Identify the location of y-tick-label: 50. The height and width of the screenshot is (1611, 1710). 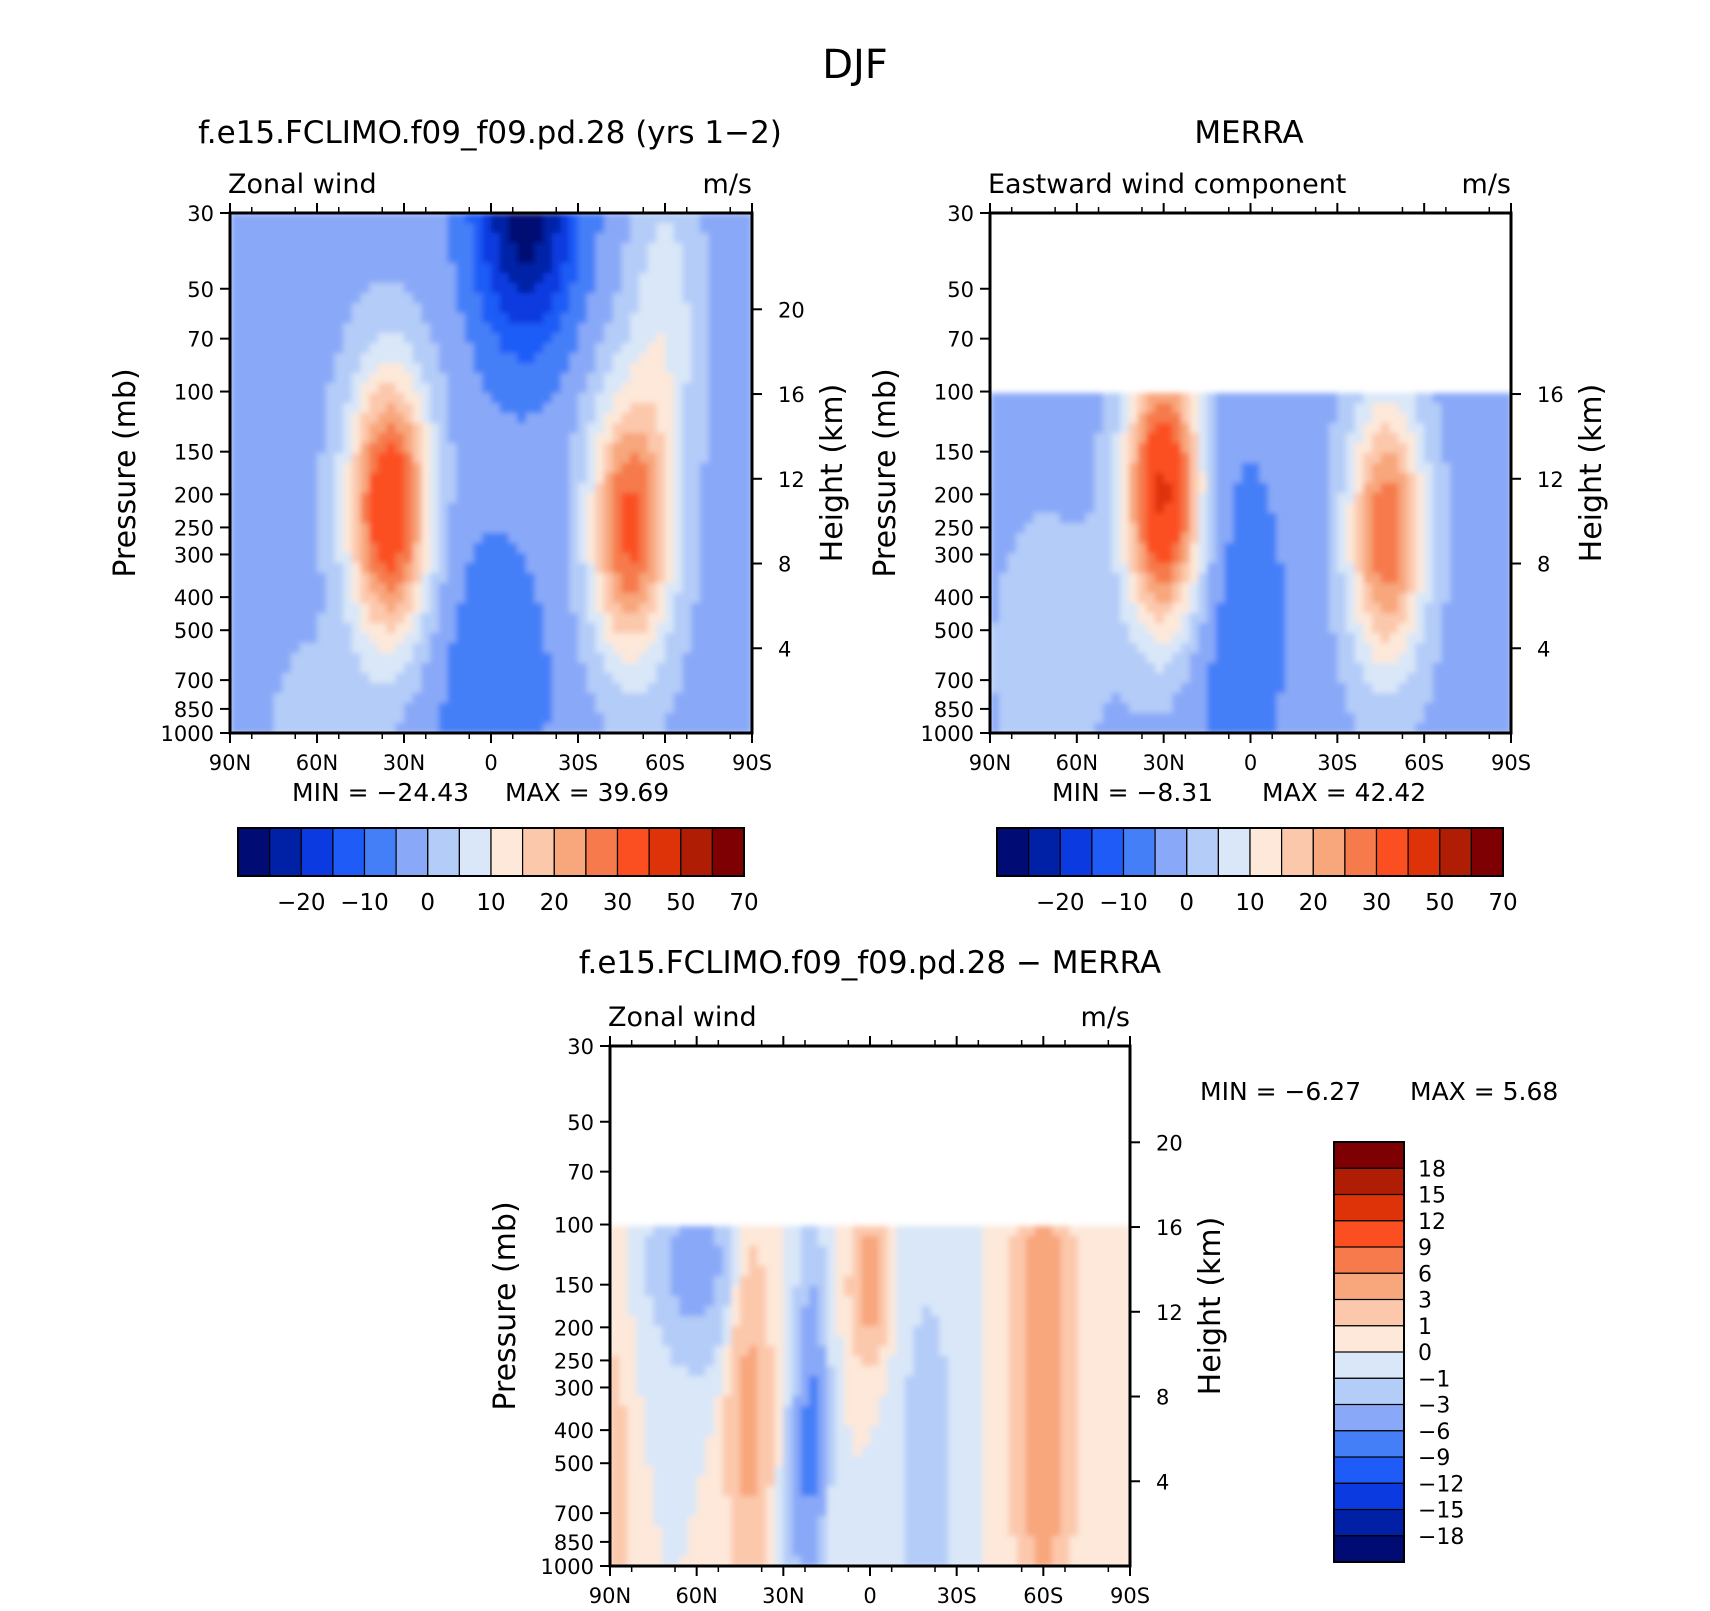
(200, 290).